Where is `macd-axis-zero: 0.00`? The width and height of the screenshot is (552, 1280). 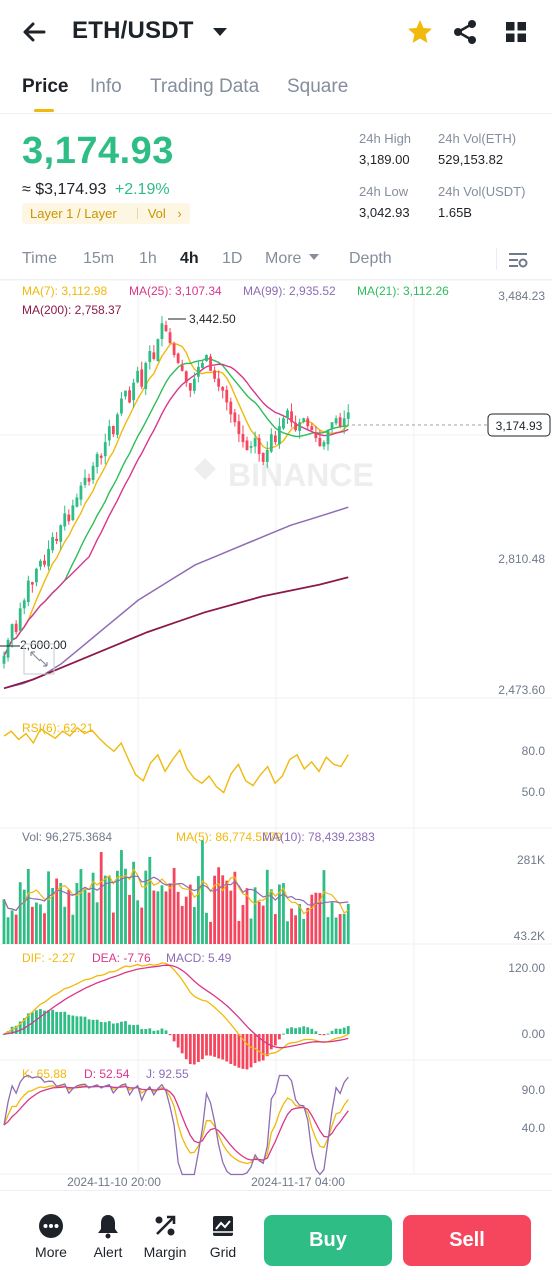 macd-axis-zero: 0.00 is located at coordinates (534, 1034).